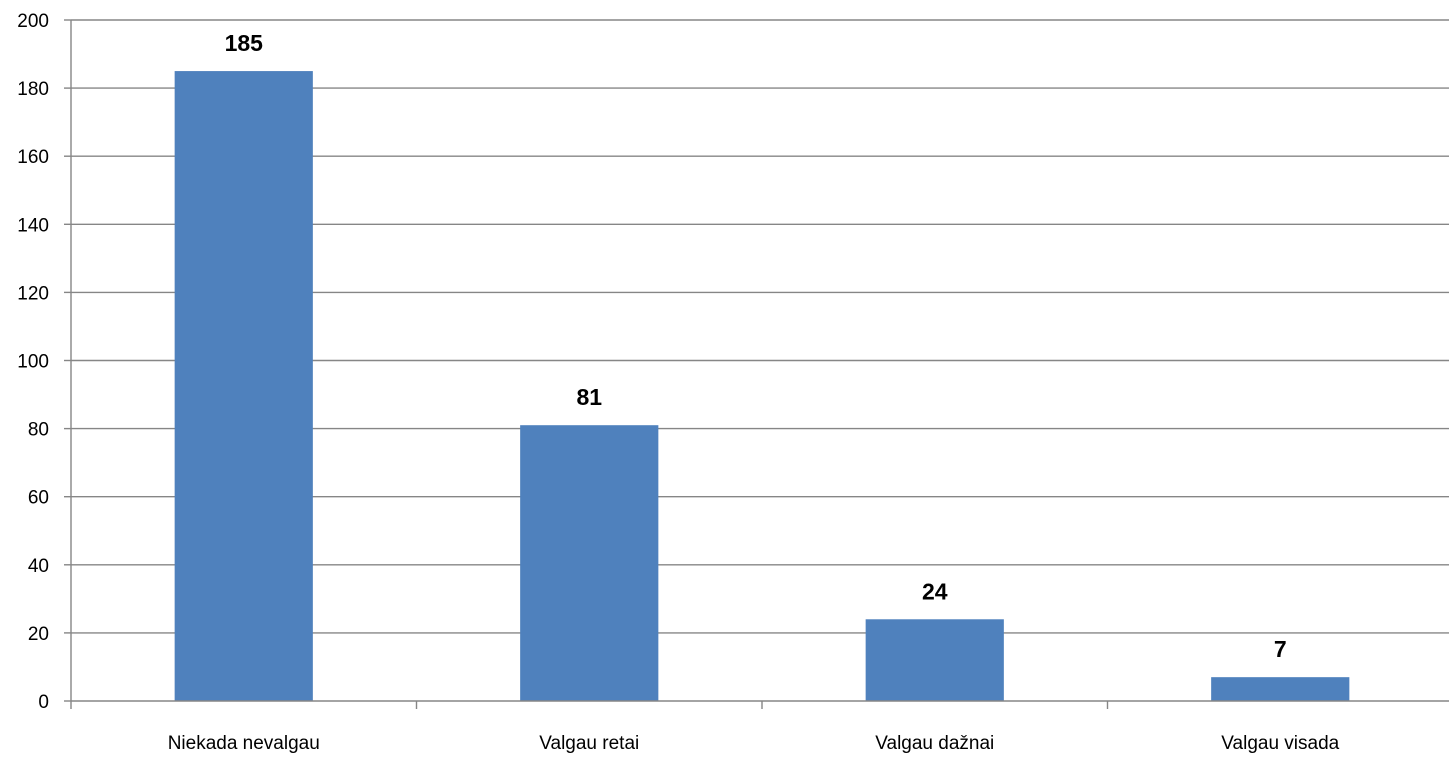 The height and width of the screenshot is (759, 1449). What do you see at coordinates (589, 397) in the screenshot?
I see `data-label: 81` at bounding box center [589, 397].